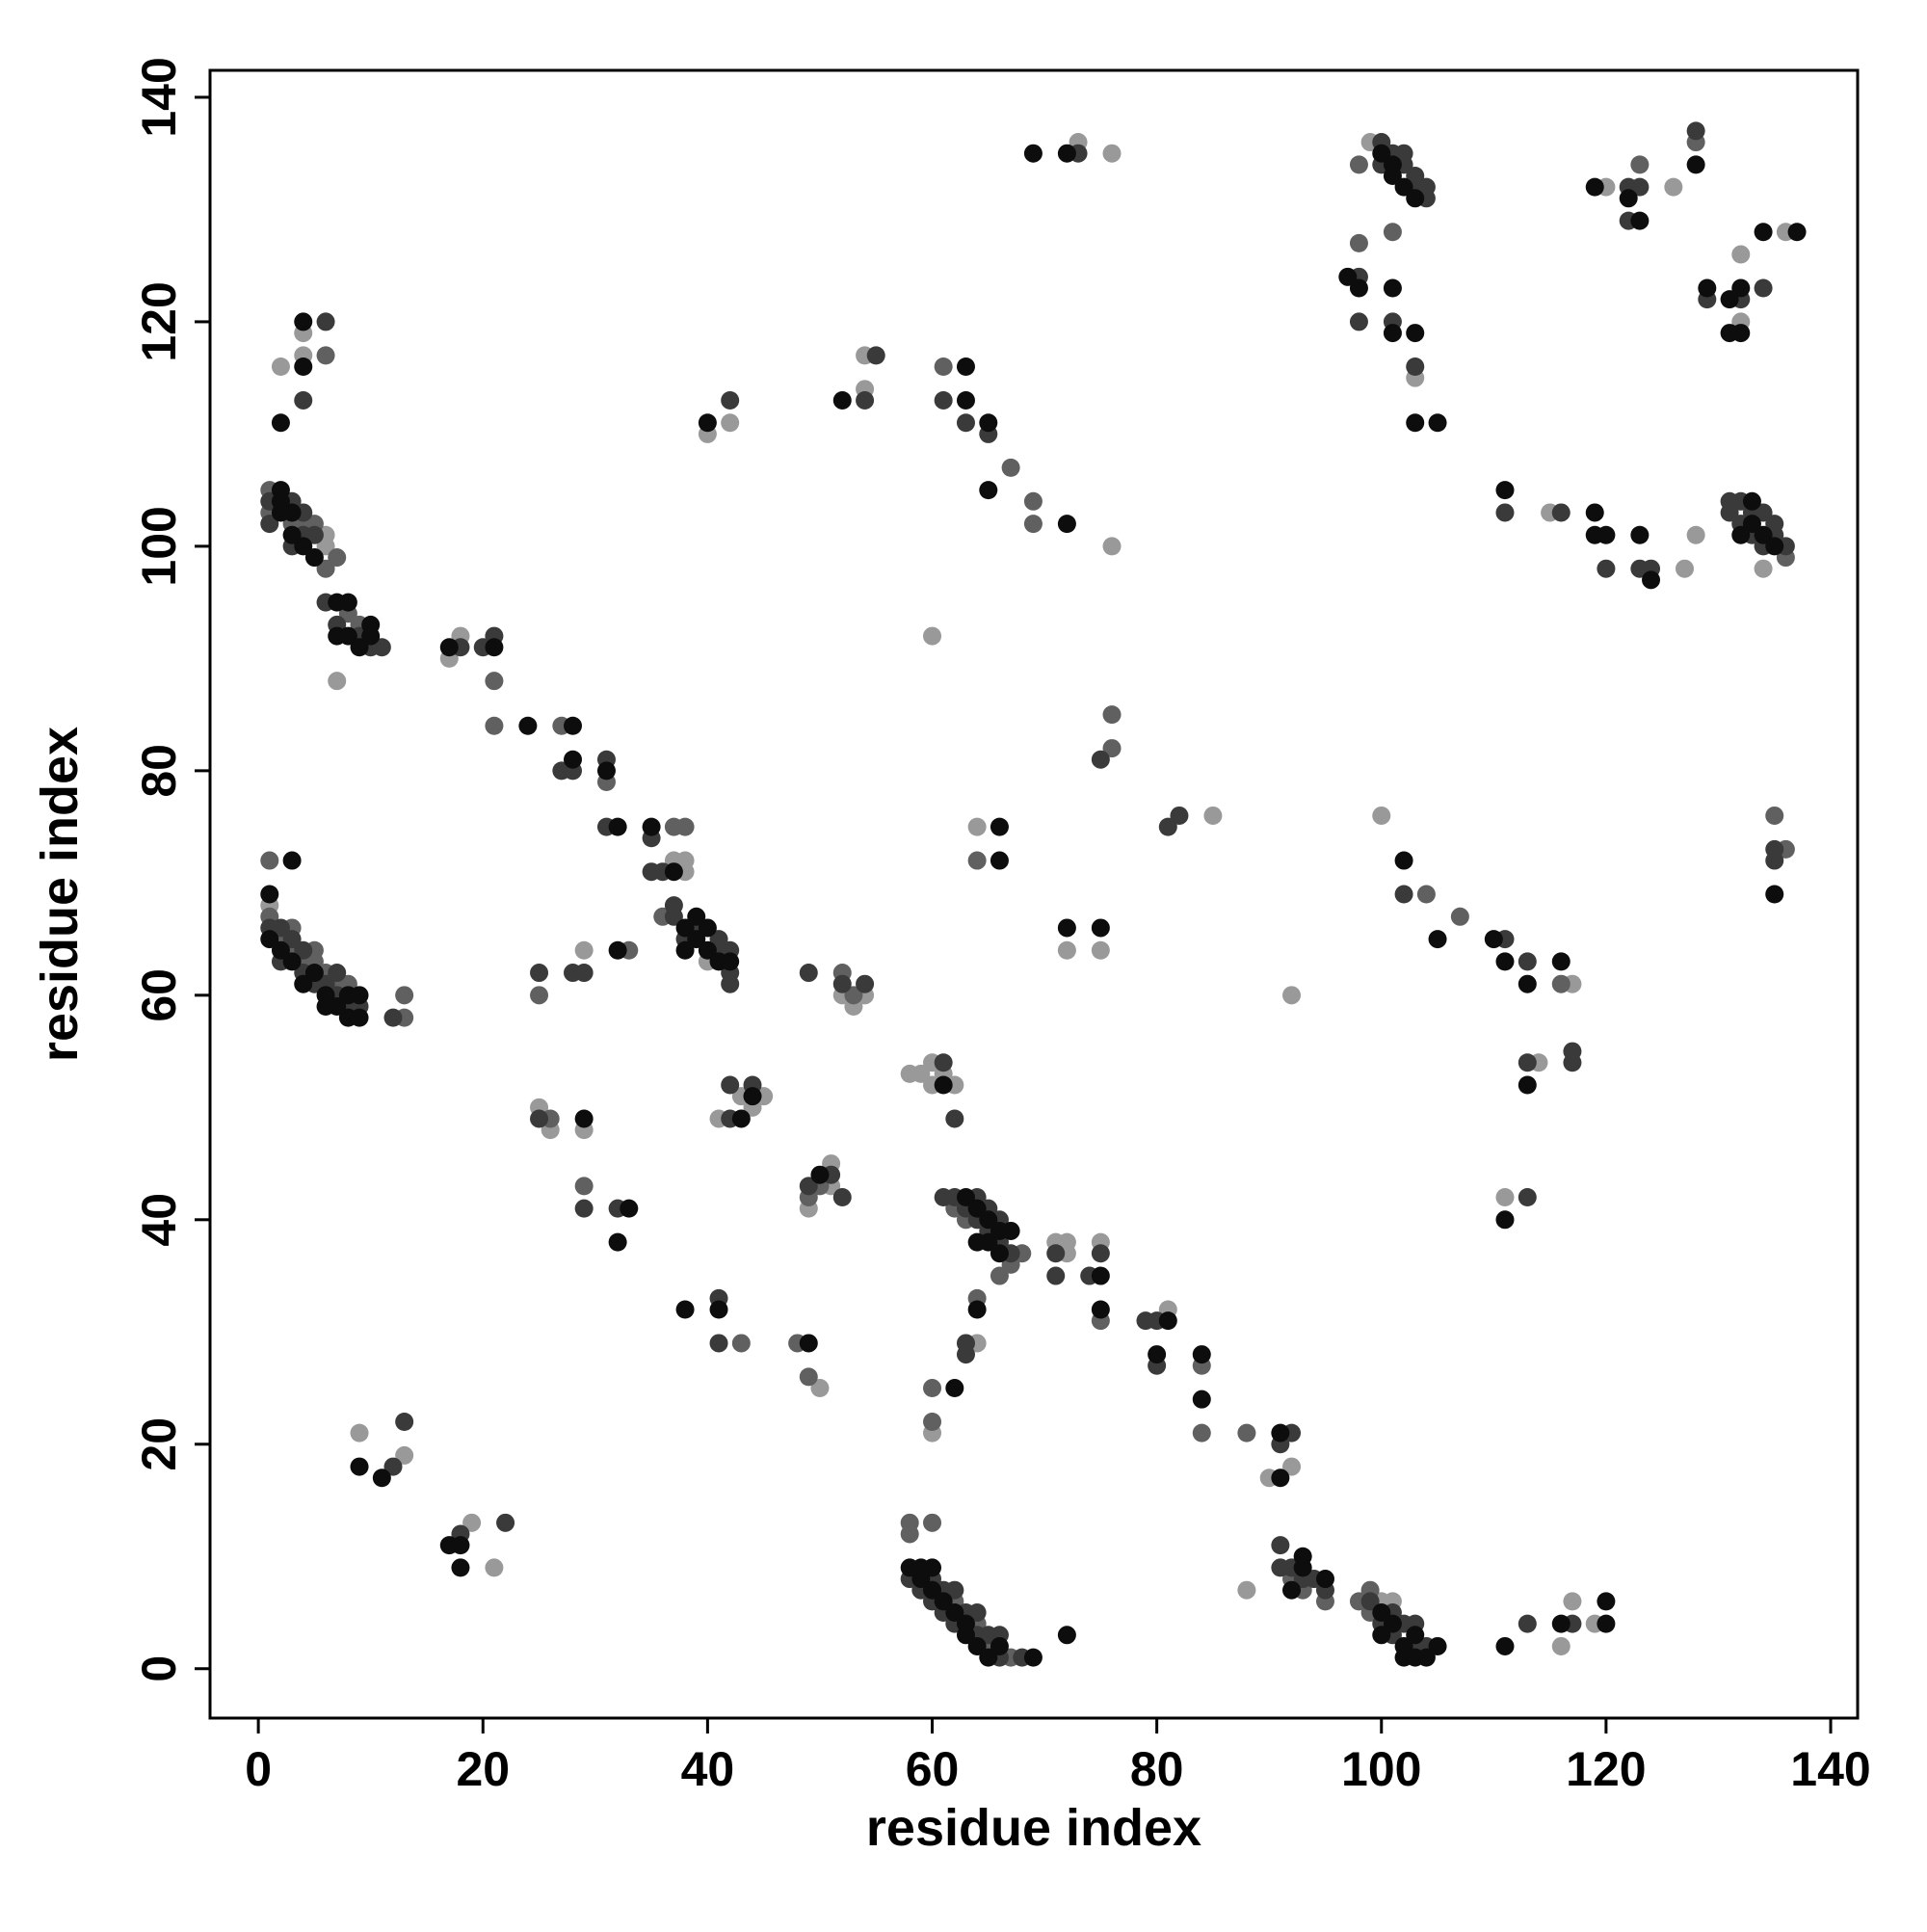 This screenshot has width=1927, height=1932. What do you see at coordinates (1830, 1769) in the screenshot?
I see `x-tick-label: 140` at bounding box center [1830, 1769].